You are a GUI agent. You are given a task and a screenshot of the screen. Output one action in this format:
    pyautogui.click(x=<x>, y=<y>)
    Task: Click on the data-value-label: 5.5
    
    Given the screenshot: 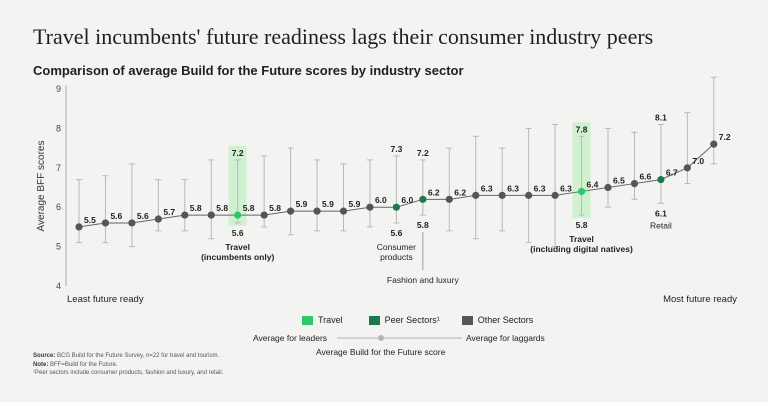 What is the action you would take?
    pyautogui.click(x=90, y=220)
    